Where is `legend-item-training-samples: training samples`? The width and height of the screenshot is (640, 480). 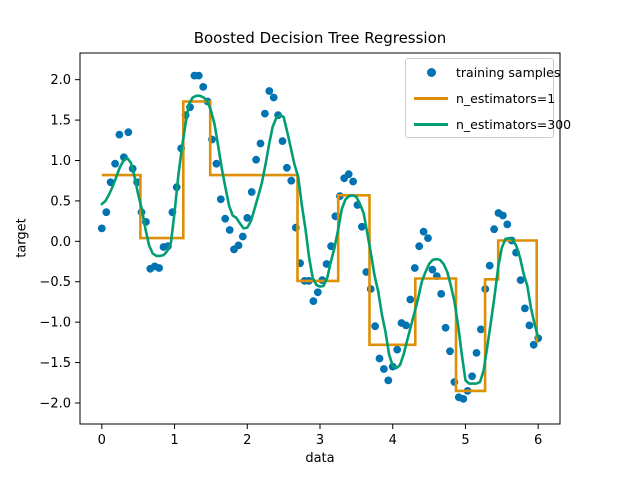 legend-item-training-samples: training samples is located at coordinates (486, 72).